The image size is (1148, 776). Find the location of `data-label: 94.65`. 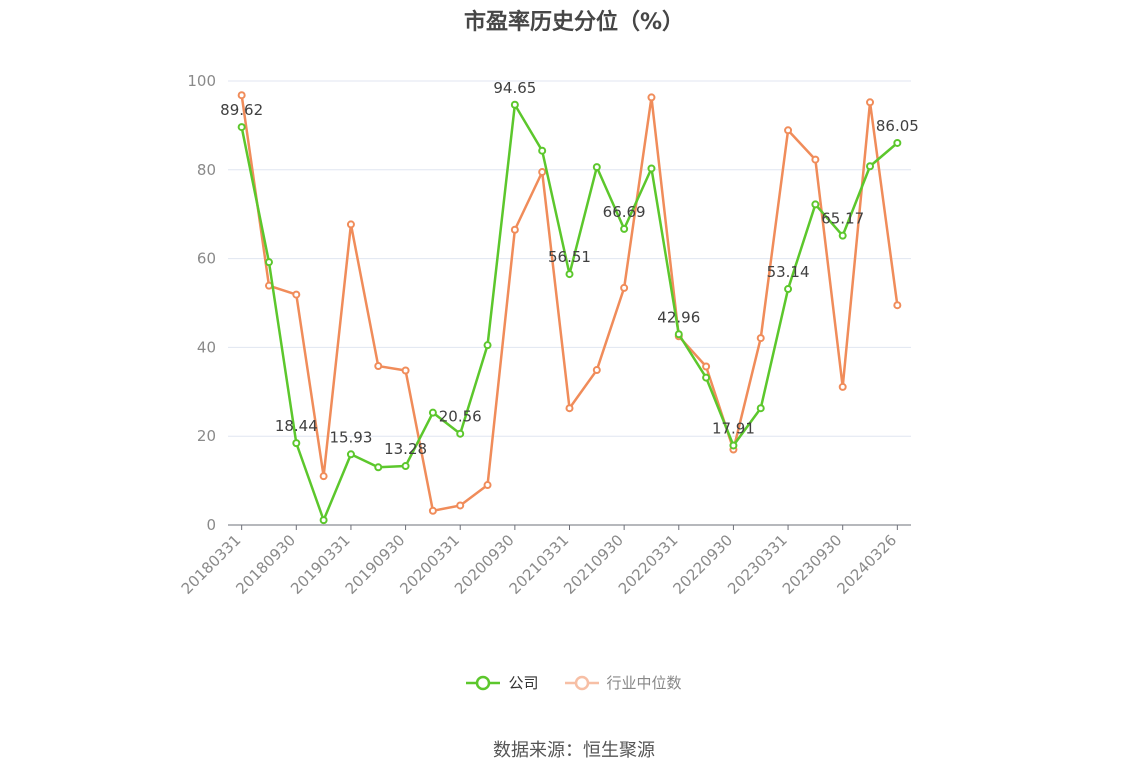

data-label: 94.65 is located at coordinates (514, 88).